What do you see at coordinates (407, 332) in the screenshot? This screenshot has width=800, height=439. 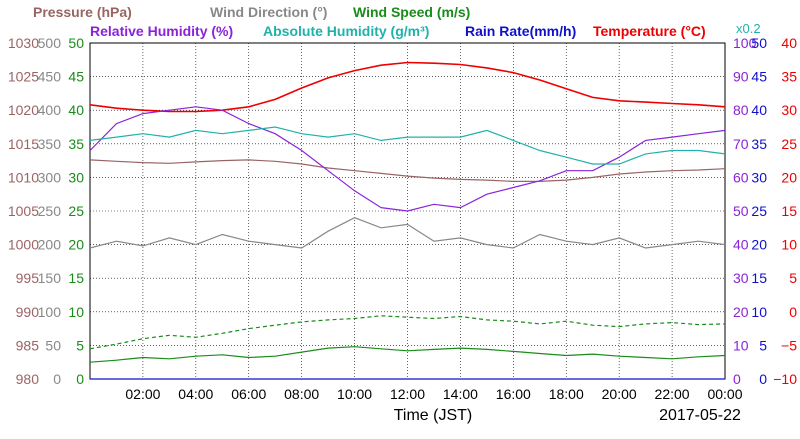 I see `wind-gust-m-s-line` at bounding box center [407, 332].